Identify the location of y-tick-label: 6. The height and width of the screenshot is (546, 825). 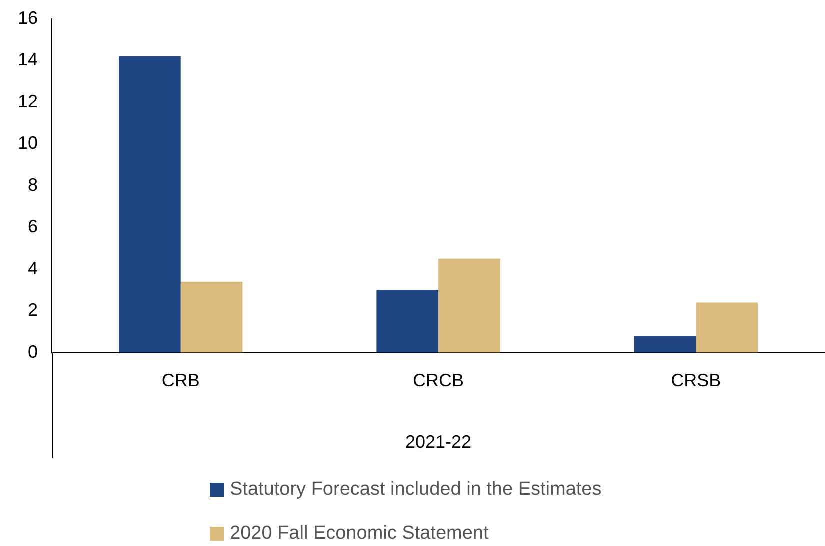
(33, 226).